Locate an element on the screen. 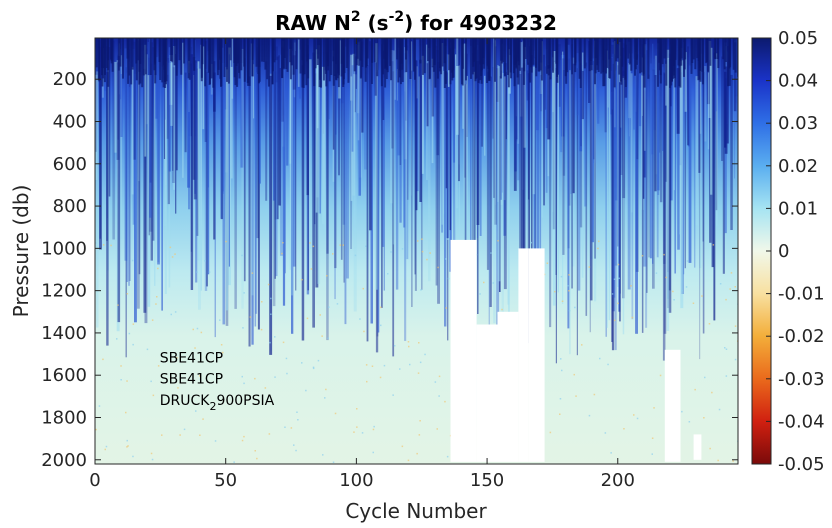  y-tick-label: 800 is located at coordinates (70, 206).